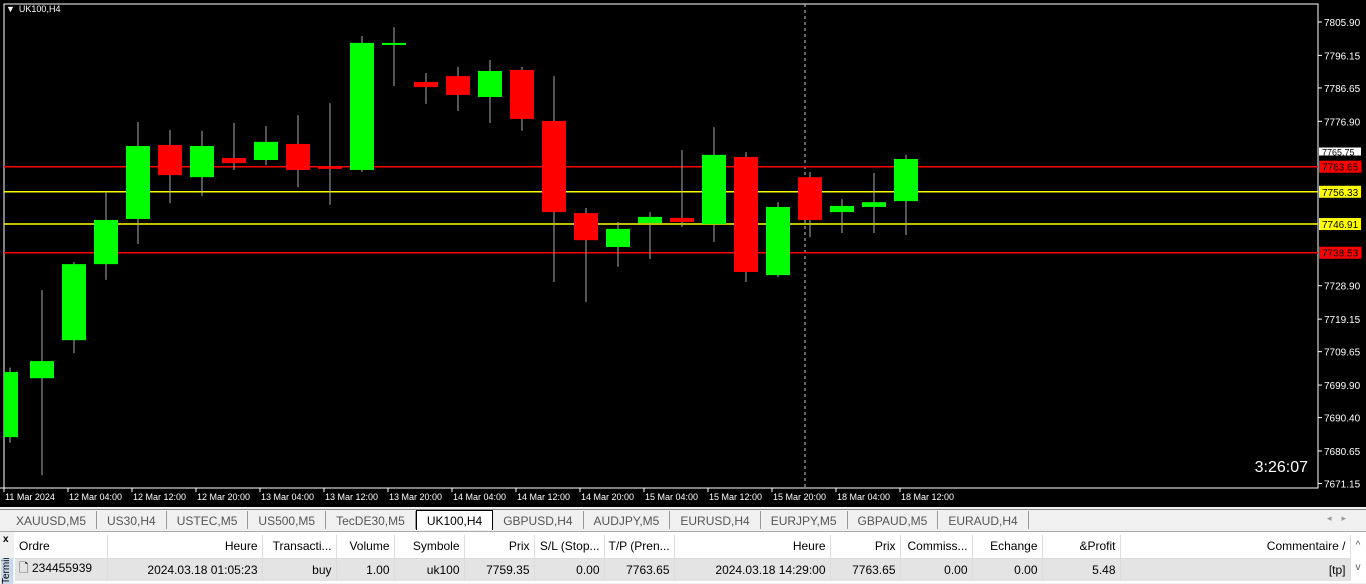 Image resolution: width=1366 pixels, height=584 pixels. What do you see at coordinates (429, 547) in the screenshot?
I see `column-header: Symbole` at bounding box center [429, 547].